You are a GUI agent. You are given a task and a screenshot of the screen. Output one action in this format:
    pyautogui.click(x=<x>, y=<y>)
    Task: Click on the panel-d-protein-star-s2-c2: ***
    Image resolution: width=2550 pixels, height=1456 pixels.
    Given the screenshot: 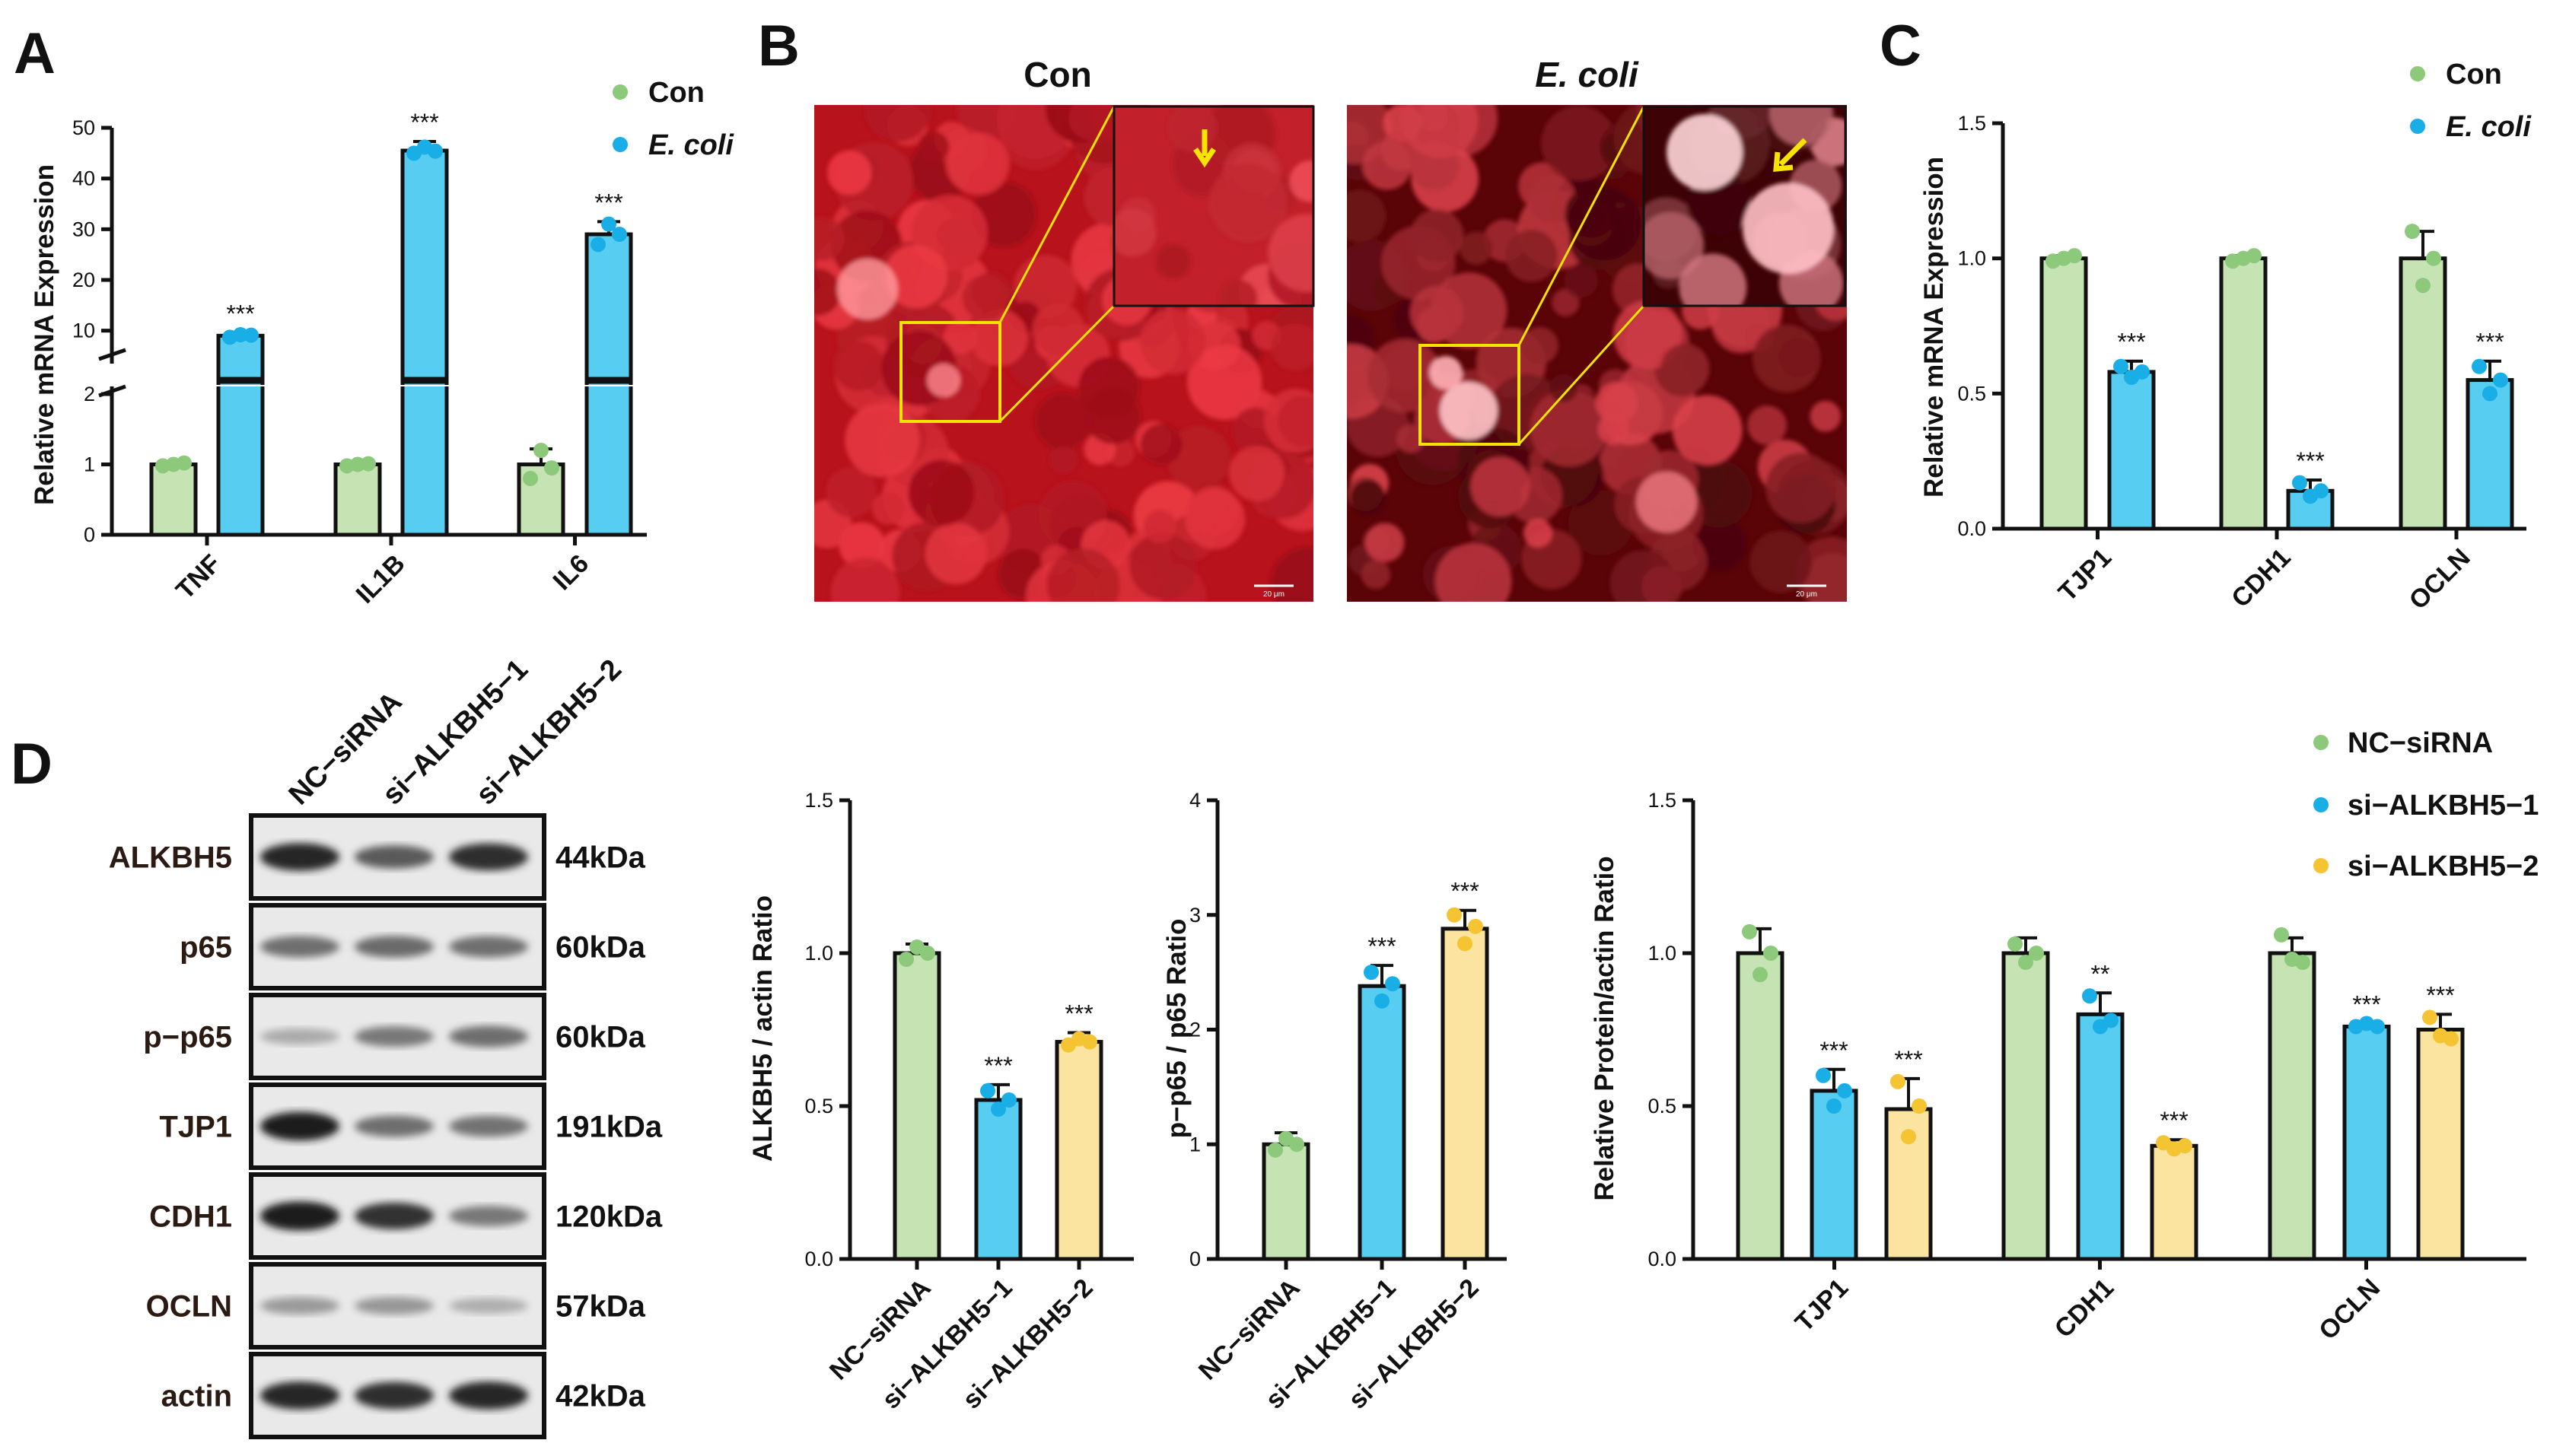 What is the action you would take?
    pyautogui.click(x=2440, y=995)
    